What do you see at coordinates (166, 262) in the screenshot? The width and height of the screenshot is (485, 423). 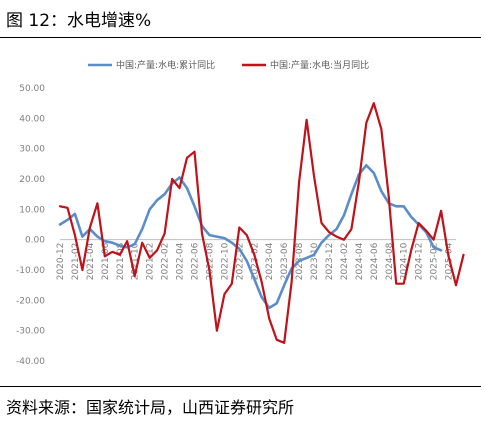 I see `x-tick-label: 2022-02` at bounding box center [166, 262].